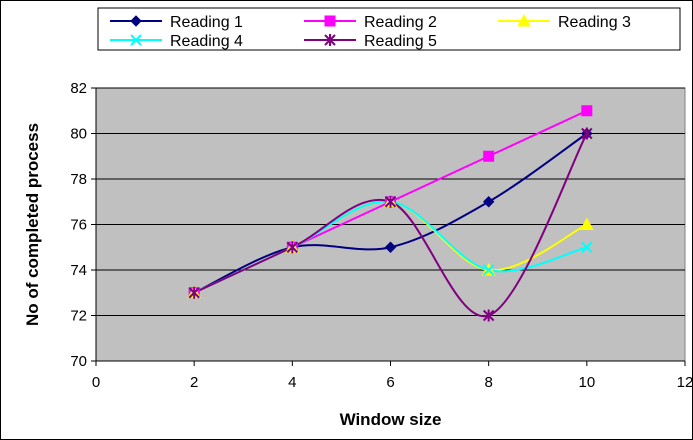  I want to click on legend-item-reading-1: Reading 1, so click(176, 22).